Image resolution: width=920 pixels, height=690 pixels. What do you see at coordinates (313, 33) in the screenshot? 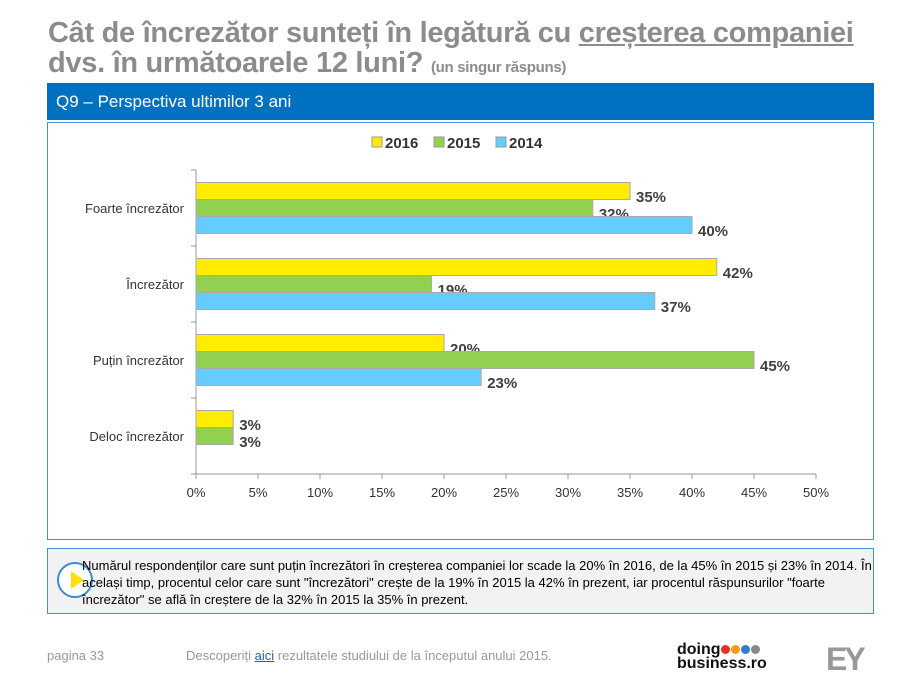
I see `title-text: Cât de încrezător sunteți în legătură cu` at bounding box center [313, 33].